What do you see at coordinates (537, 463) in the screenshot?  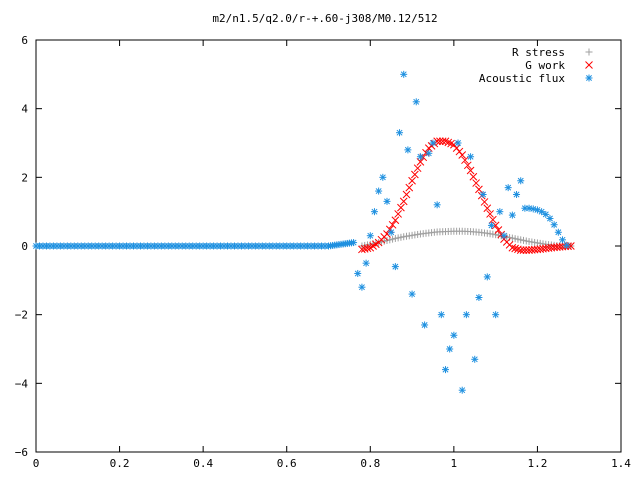 I see `x-tick-label: 1.2` at bounding box center [537, 463].